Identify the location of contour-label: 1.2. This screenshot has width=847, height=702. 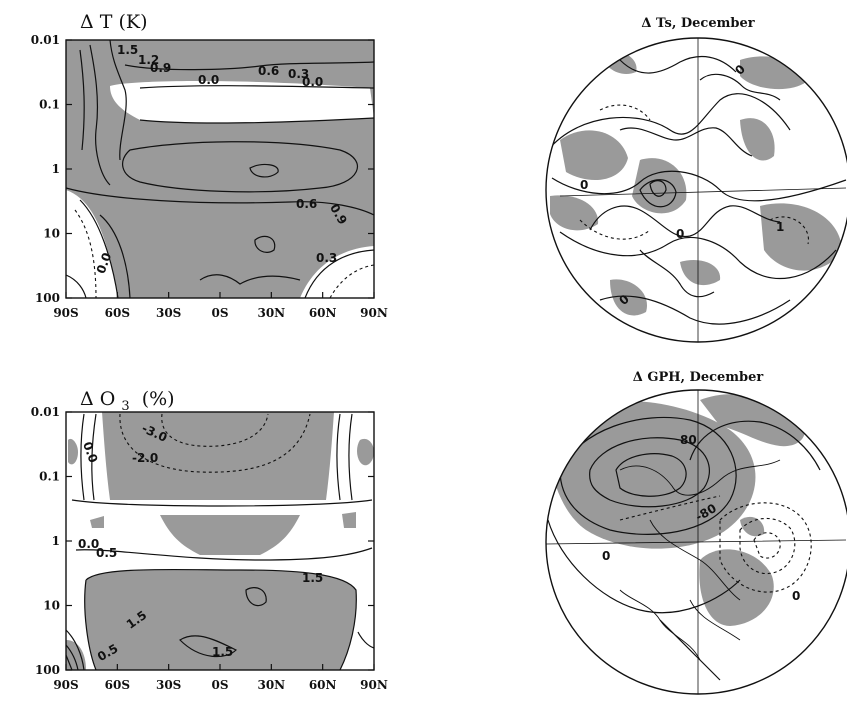
(148, 60).